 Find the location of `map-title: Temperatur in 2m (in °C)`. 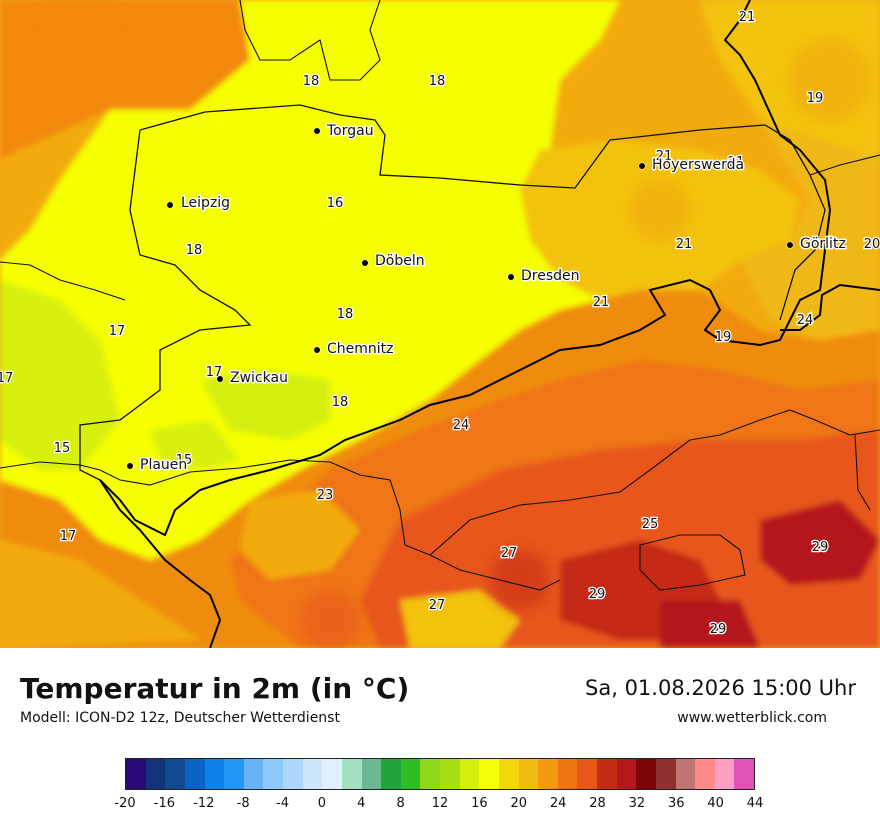

map-title: Temperatur in 2m (in °C) is located at coordinates (215, 688).